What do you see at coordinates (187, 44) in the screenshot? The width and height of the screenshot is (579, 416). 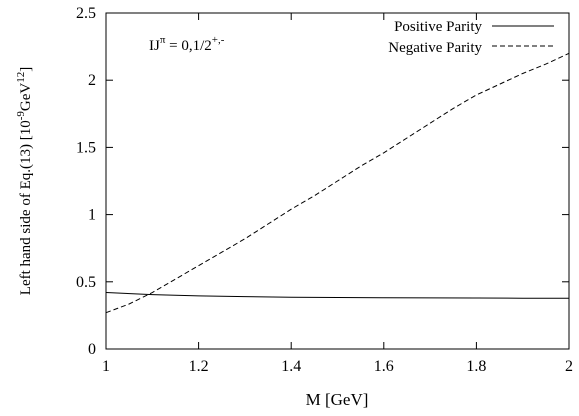 I see `quantum-numbers-annotation: IJπ = 0,1/2+,-` at bounding box center [187, 44].